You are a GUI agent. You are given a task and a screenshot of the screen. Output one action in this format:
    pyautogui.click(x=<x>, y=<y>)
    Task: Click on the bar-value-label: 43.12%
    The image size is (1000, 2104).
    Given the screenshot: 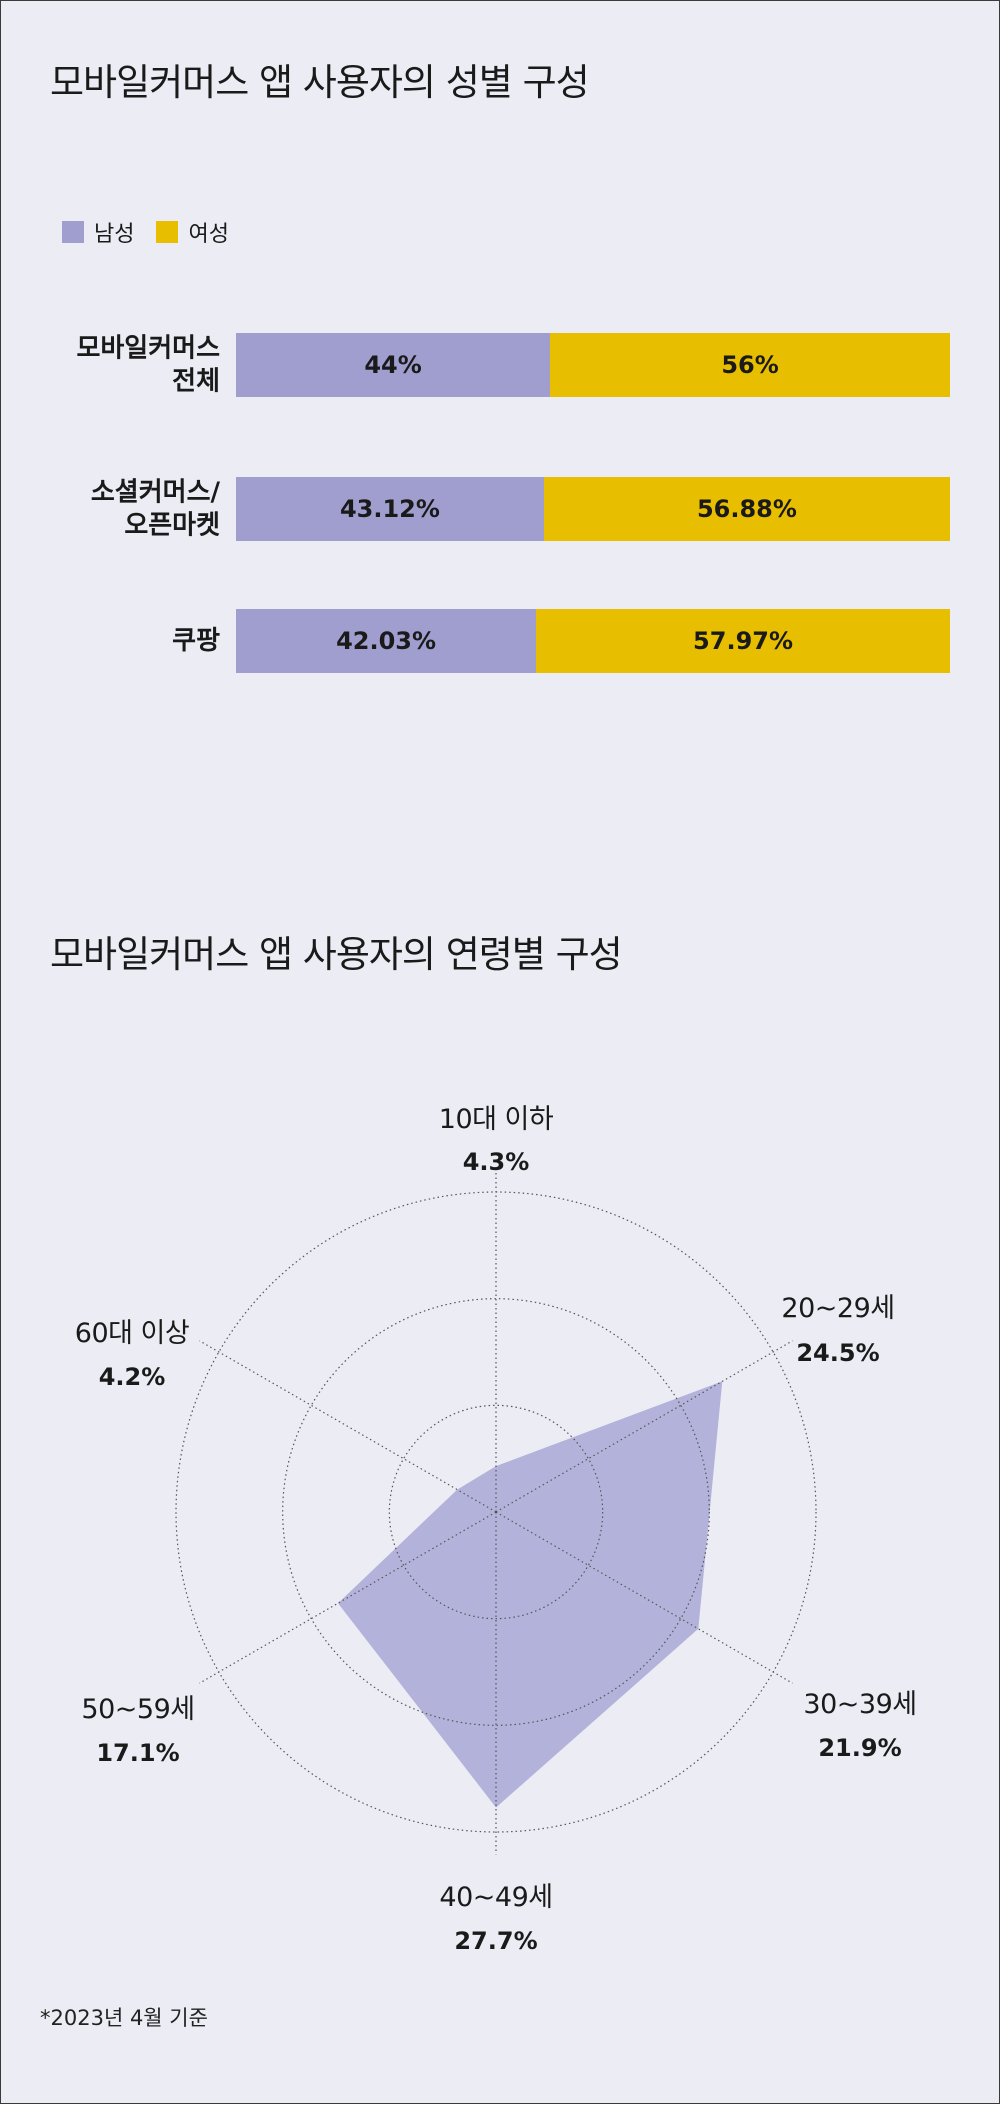 What is the action you would take?
    pyautogui.click(x=389, y=509)
    